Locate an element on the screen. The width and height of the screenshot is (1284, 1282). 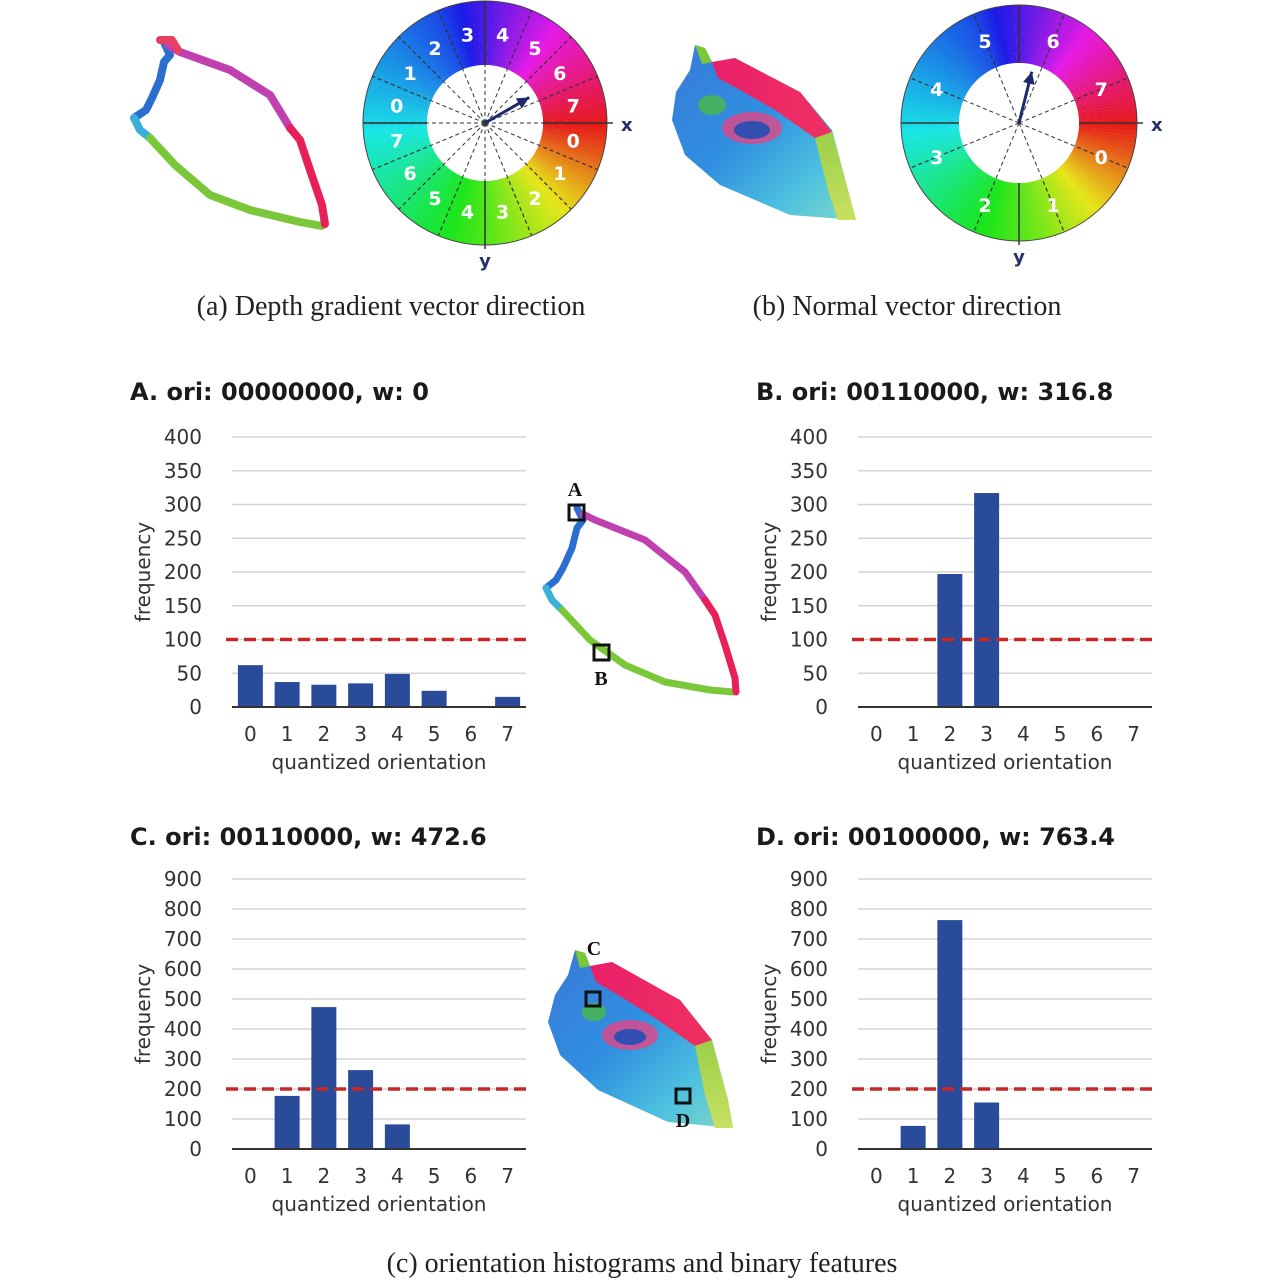
bar is located at coordinates (434, 698).